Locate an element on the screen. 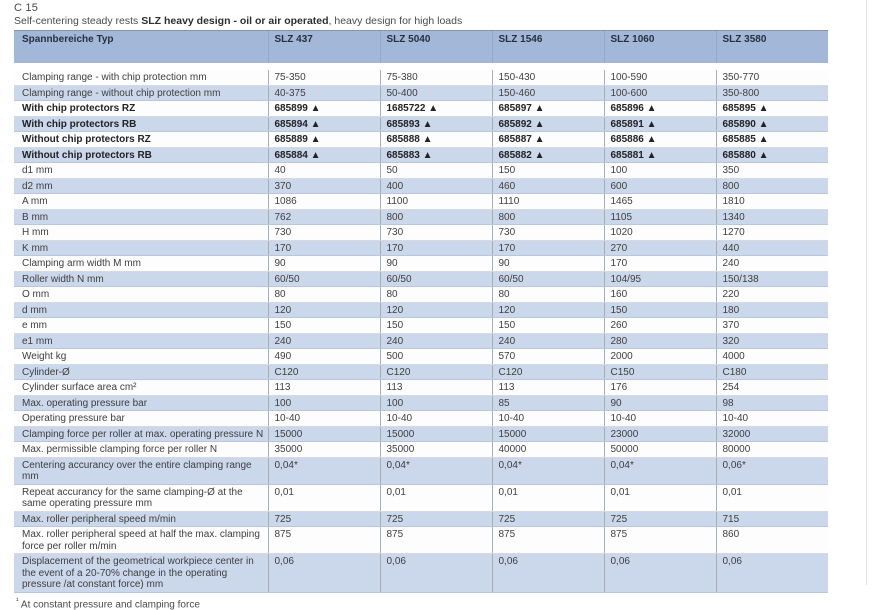 Image resolution: width=885 pixels, height=610 pixels. row-value: 254 is located at coordinates (771, 387).